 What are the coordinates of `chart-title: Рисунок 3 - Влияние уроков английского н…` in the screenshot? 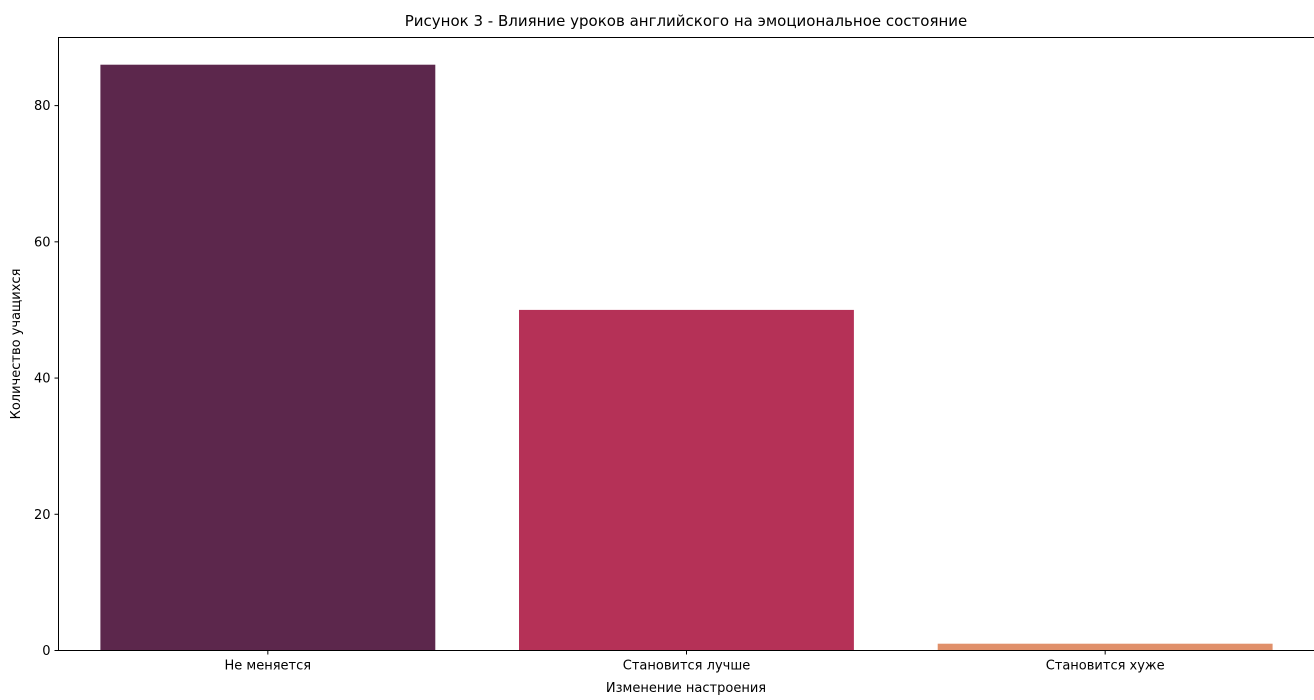 It's located at (686, 21).